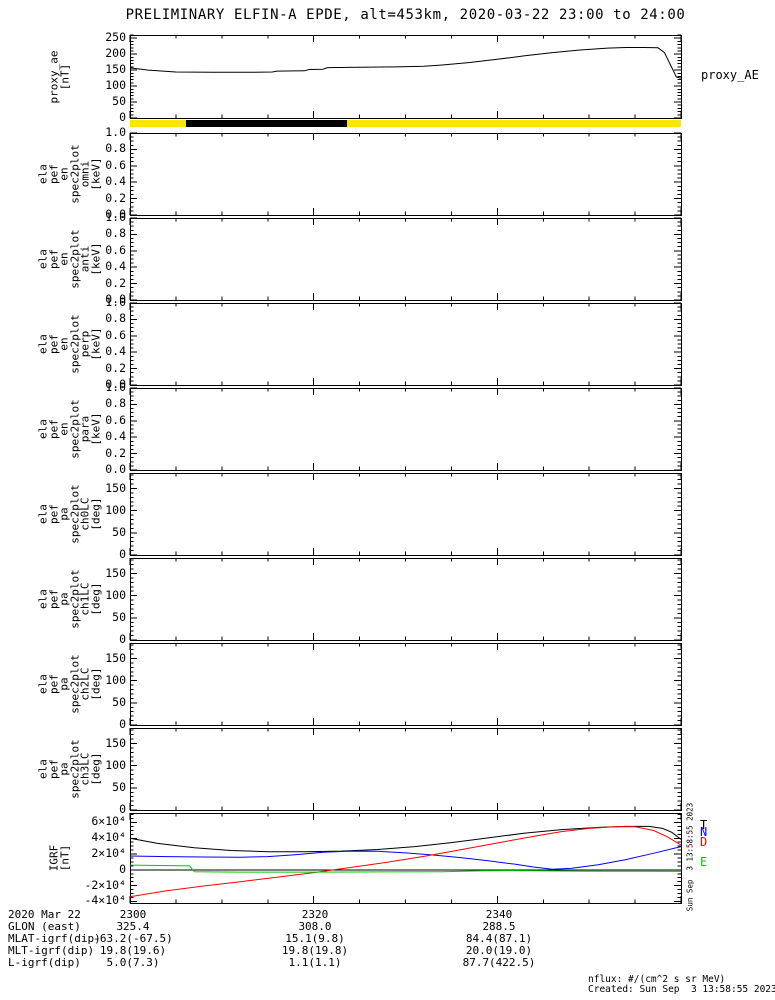 This screenshot has width=775, height=1000. Describe the element at coordinates (405, 63) in the screenshot. I see `series-proxy_AE` at that location.